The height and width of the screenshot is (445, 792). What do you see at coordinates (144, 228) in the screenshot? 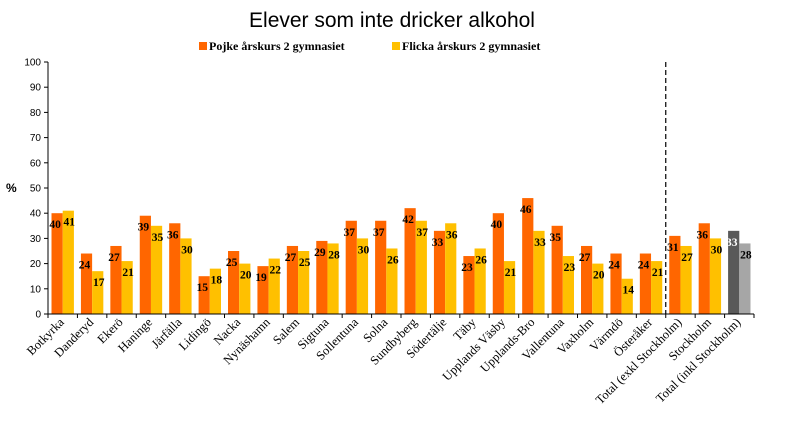
I see `data-label-pojke: 39` at bounding box center [144, 228].